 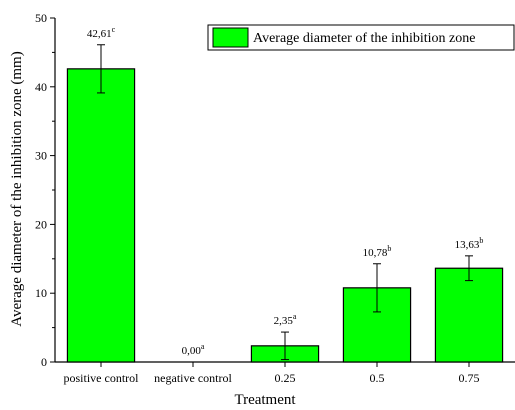 I want to click on x-tick-label: negative control, so click(x=193, y=378).